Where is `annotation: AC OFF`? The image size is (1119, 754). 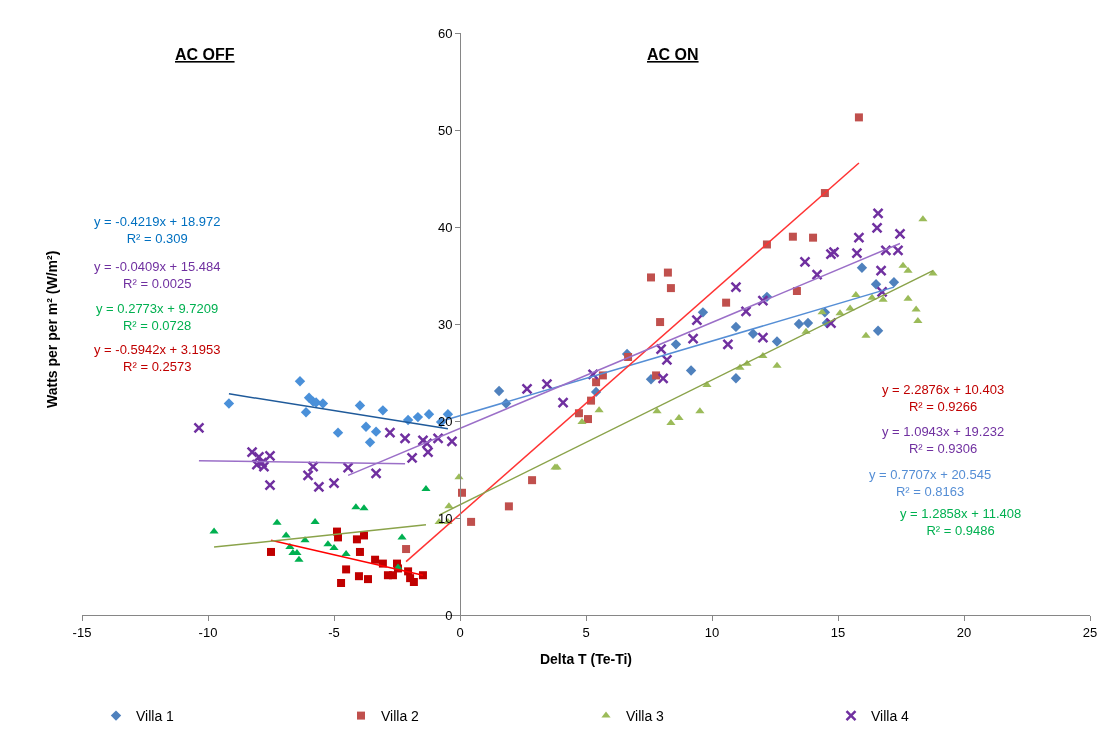
annotation: AC OFF is located at coordinates (205, 54).